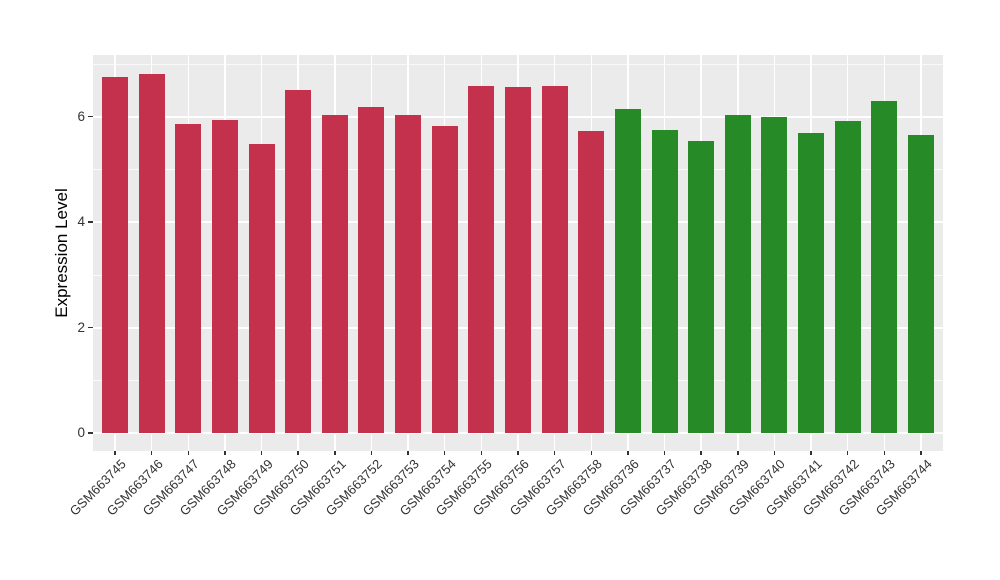 Image resolution: width=1000 pixels, height=580 pixels. Describe the element at coordinates (371, 270) in the screenshot. I see `bar-GSM663752` at that location.